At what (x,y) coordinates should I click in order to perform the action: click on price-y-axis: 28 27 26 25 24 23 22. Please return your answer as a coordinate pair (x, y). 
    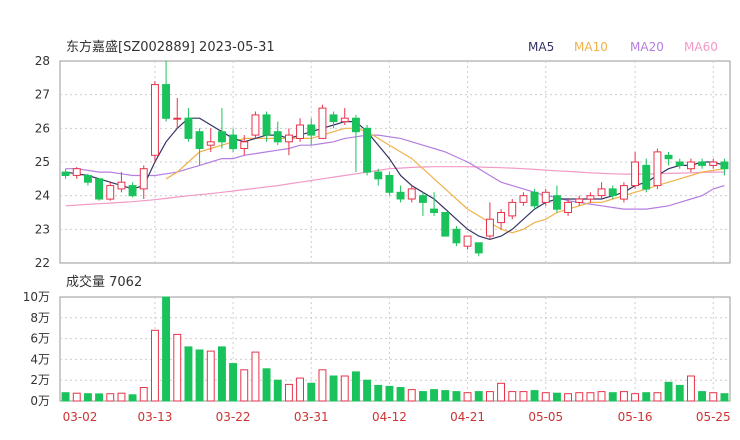
    Looking at the image, I should click on (42, 162).